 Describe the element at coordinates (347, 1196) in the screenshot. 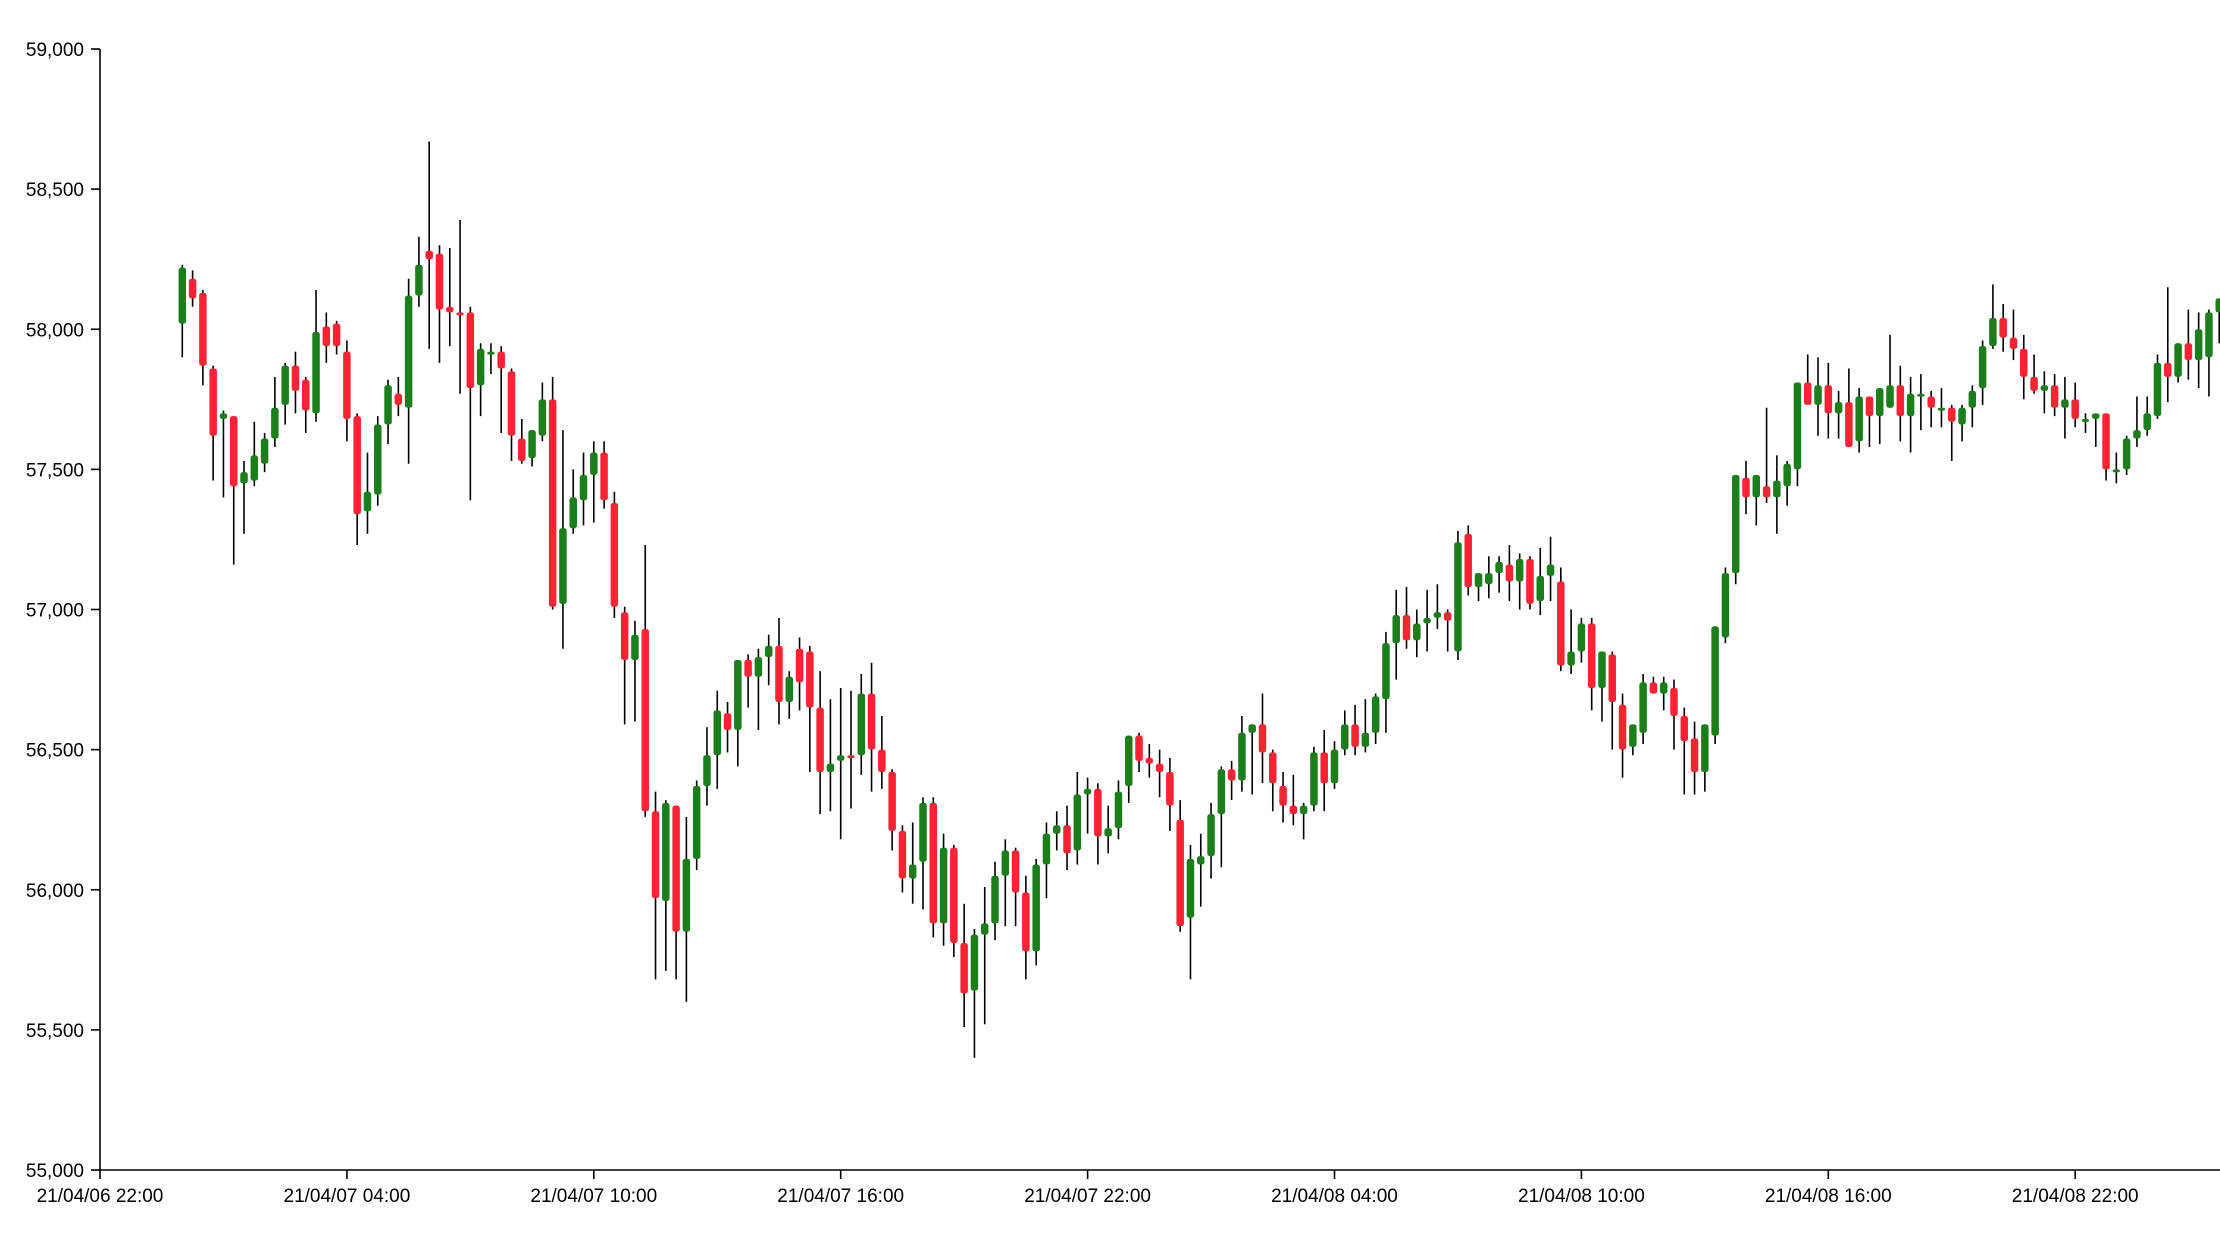

I see `x-tick-label: 21/04/07 04:00` at that location.